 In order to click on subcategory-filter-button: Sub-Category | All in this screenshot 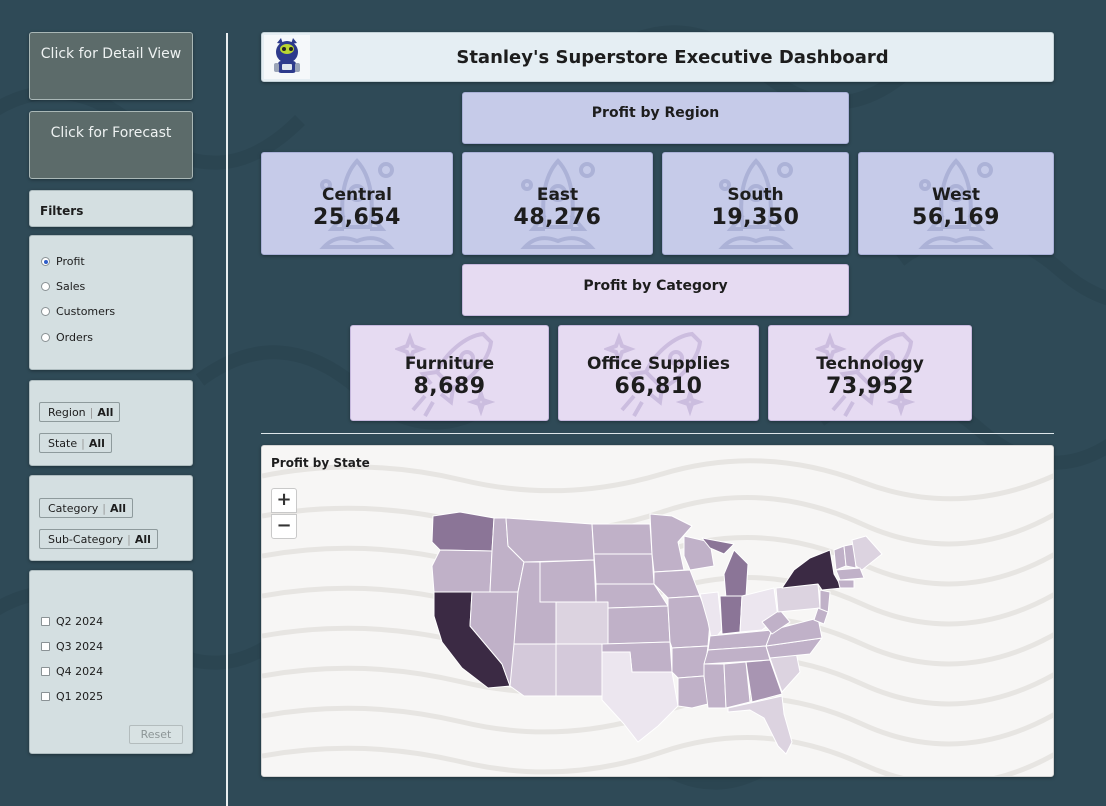, I will do `click(98, 539)`.